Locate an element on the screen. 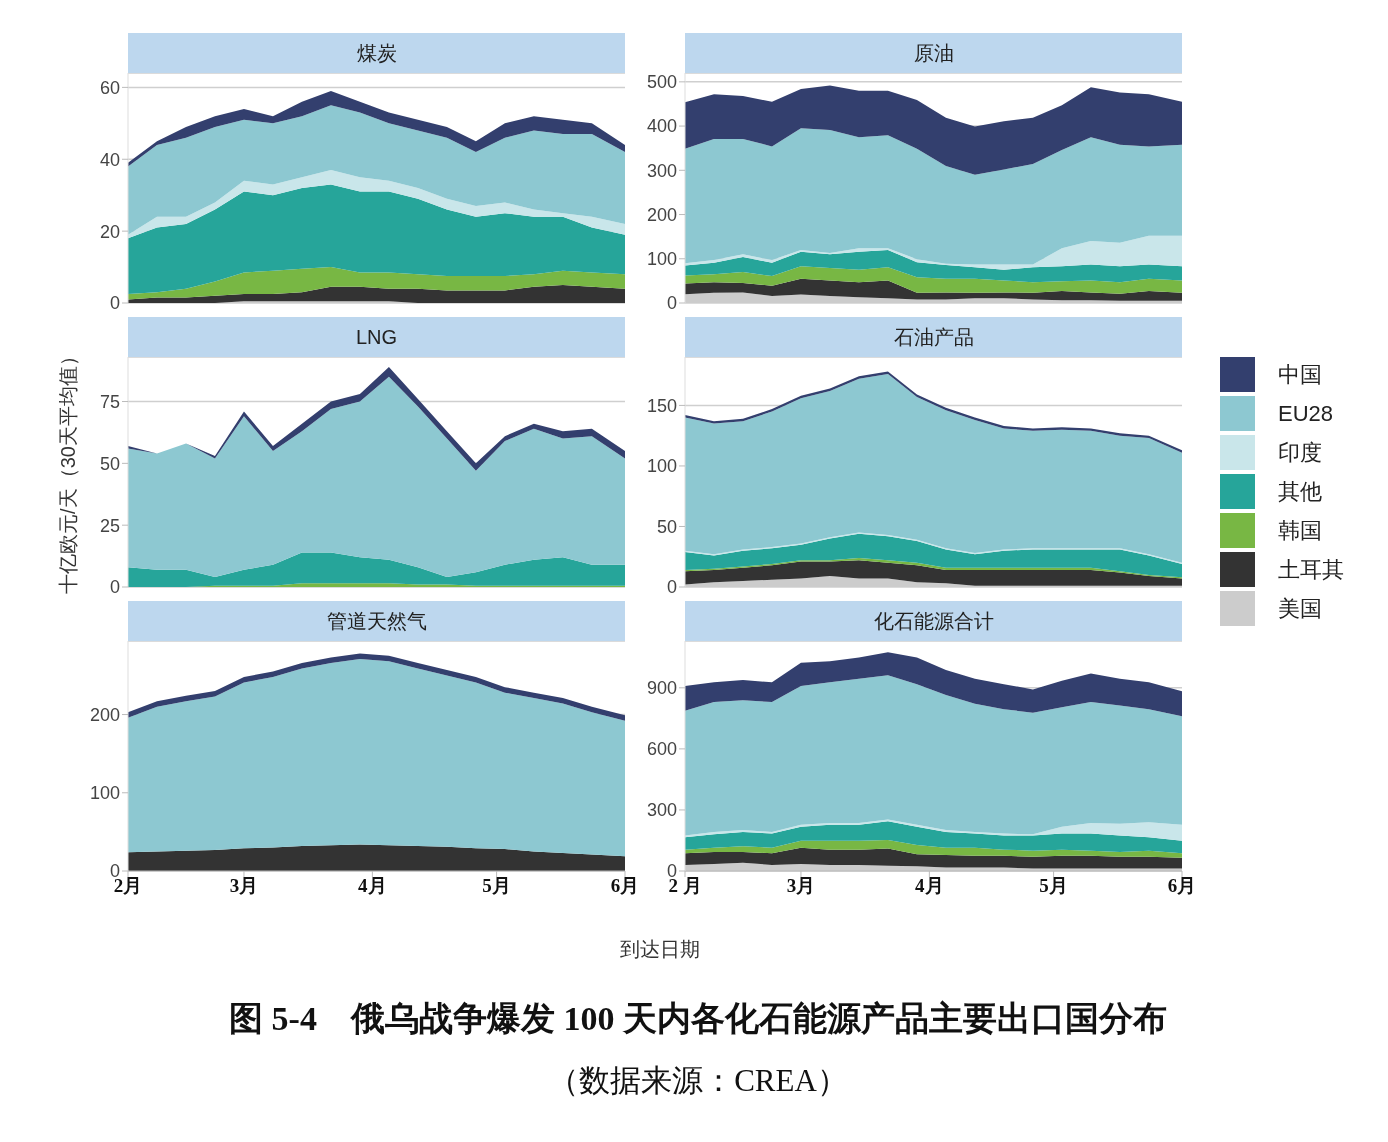  text: （数据来源：CREA） is located at coordinates (698, 1081).